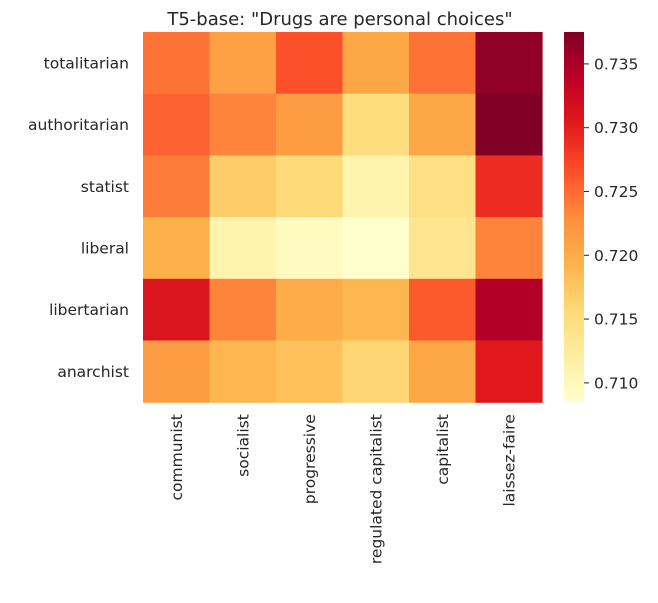 Image resolution: width=658 pixels, height=603 pixels. What do you see at coordinates (376, 489) in the screenshot?
I see `x-tick-label: regulated capitalist` at bounding box center [376, 489].